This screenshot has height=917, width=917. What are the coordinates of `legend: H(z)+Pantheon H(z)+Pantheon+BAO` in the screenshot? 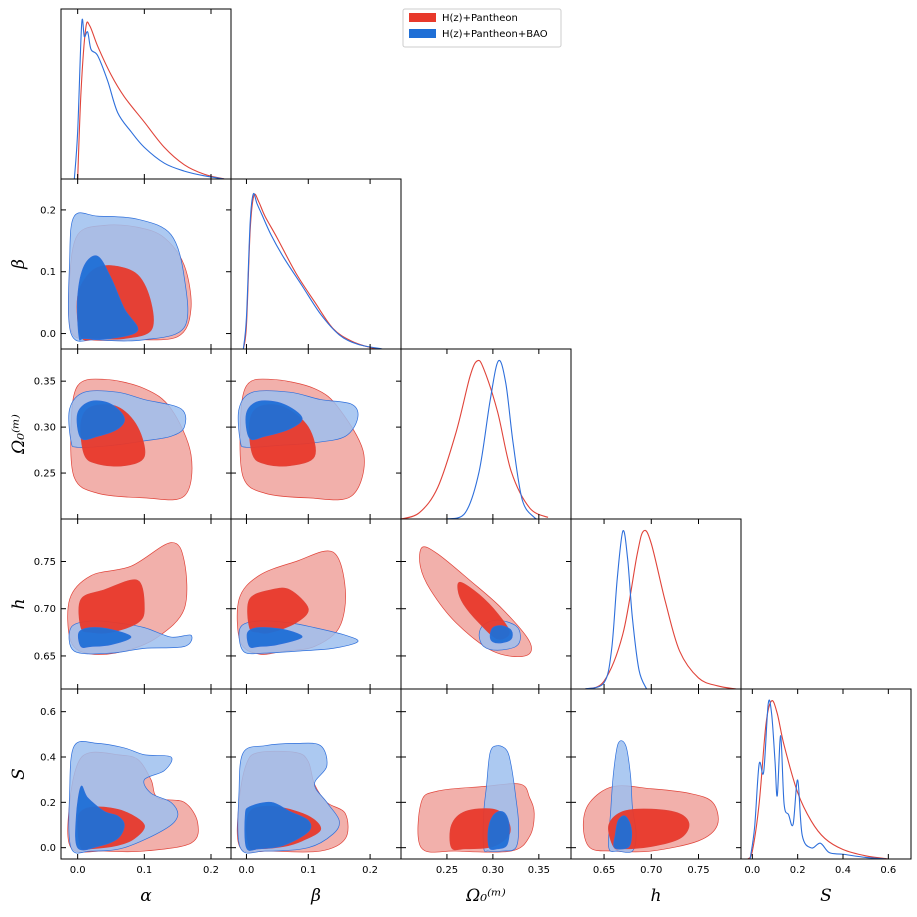 It's located at (482, 28).